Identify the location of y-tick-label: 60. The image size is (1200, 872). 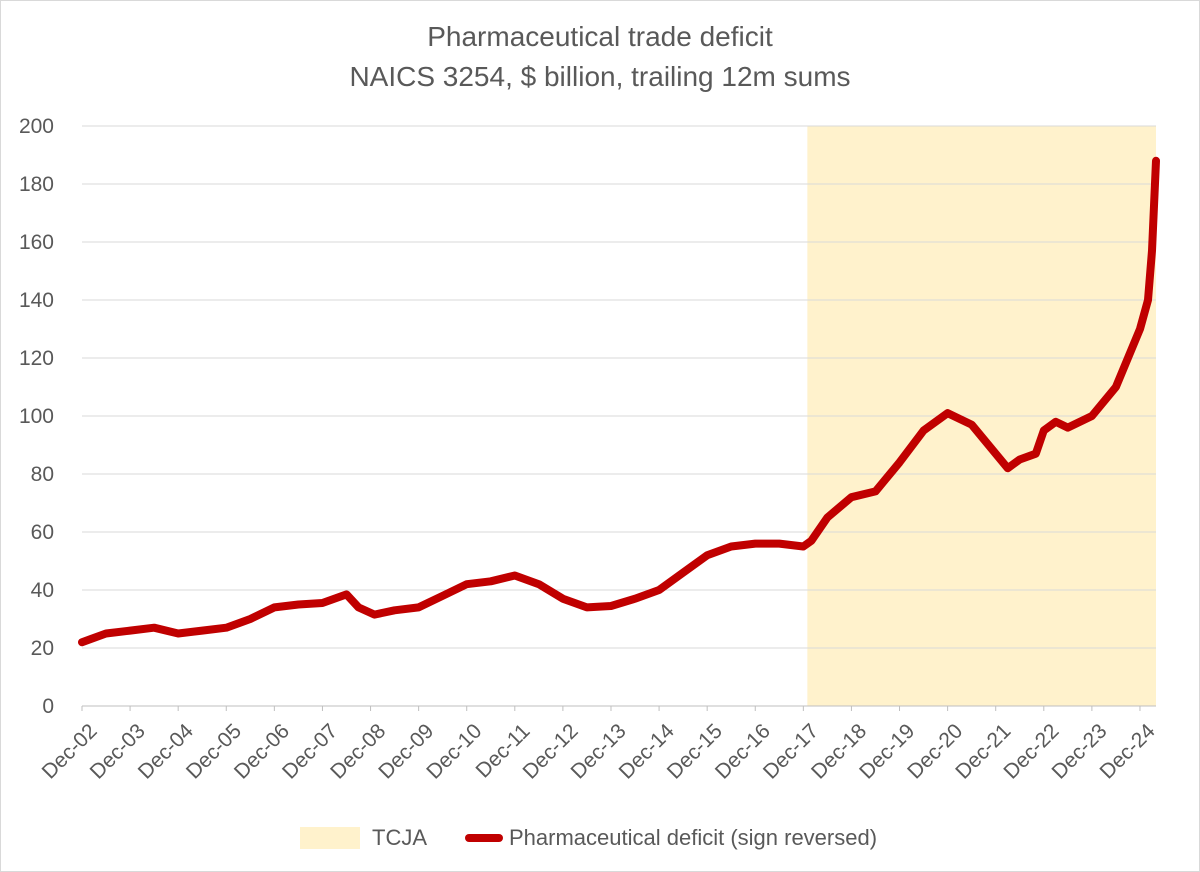
(42, 532).